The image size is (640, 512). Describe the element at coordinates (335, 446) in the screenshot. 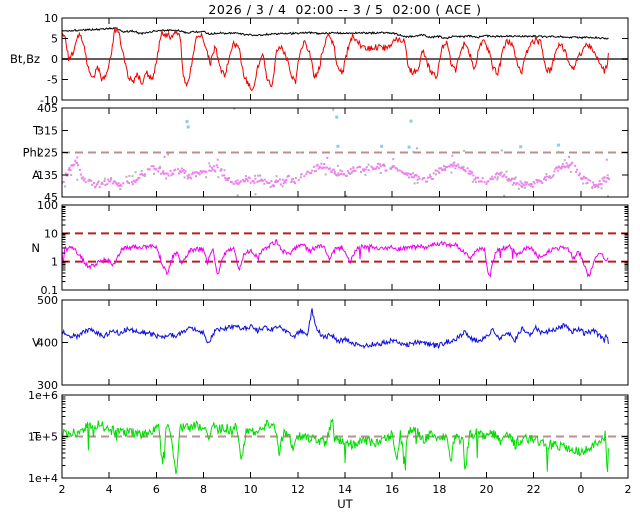

I see `series-T` at that location.